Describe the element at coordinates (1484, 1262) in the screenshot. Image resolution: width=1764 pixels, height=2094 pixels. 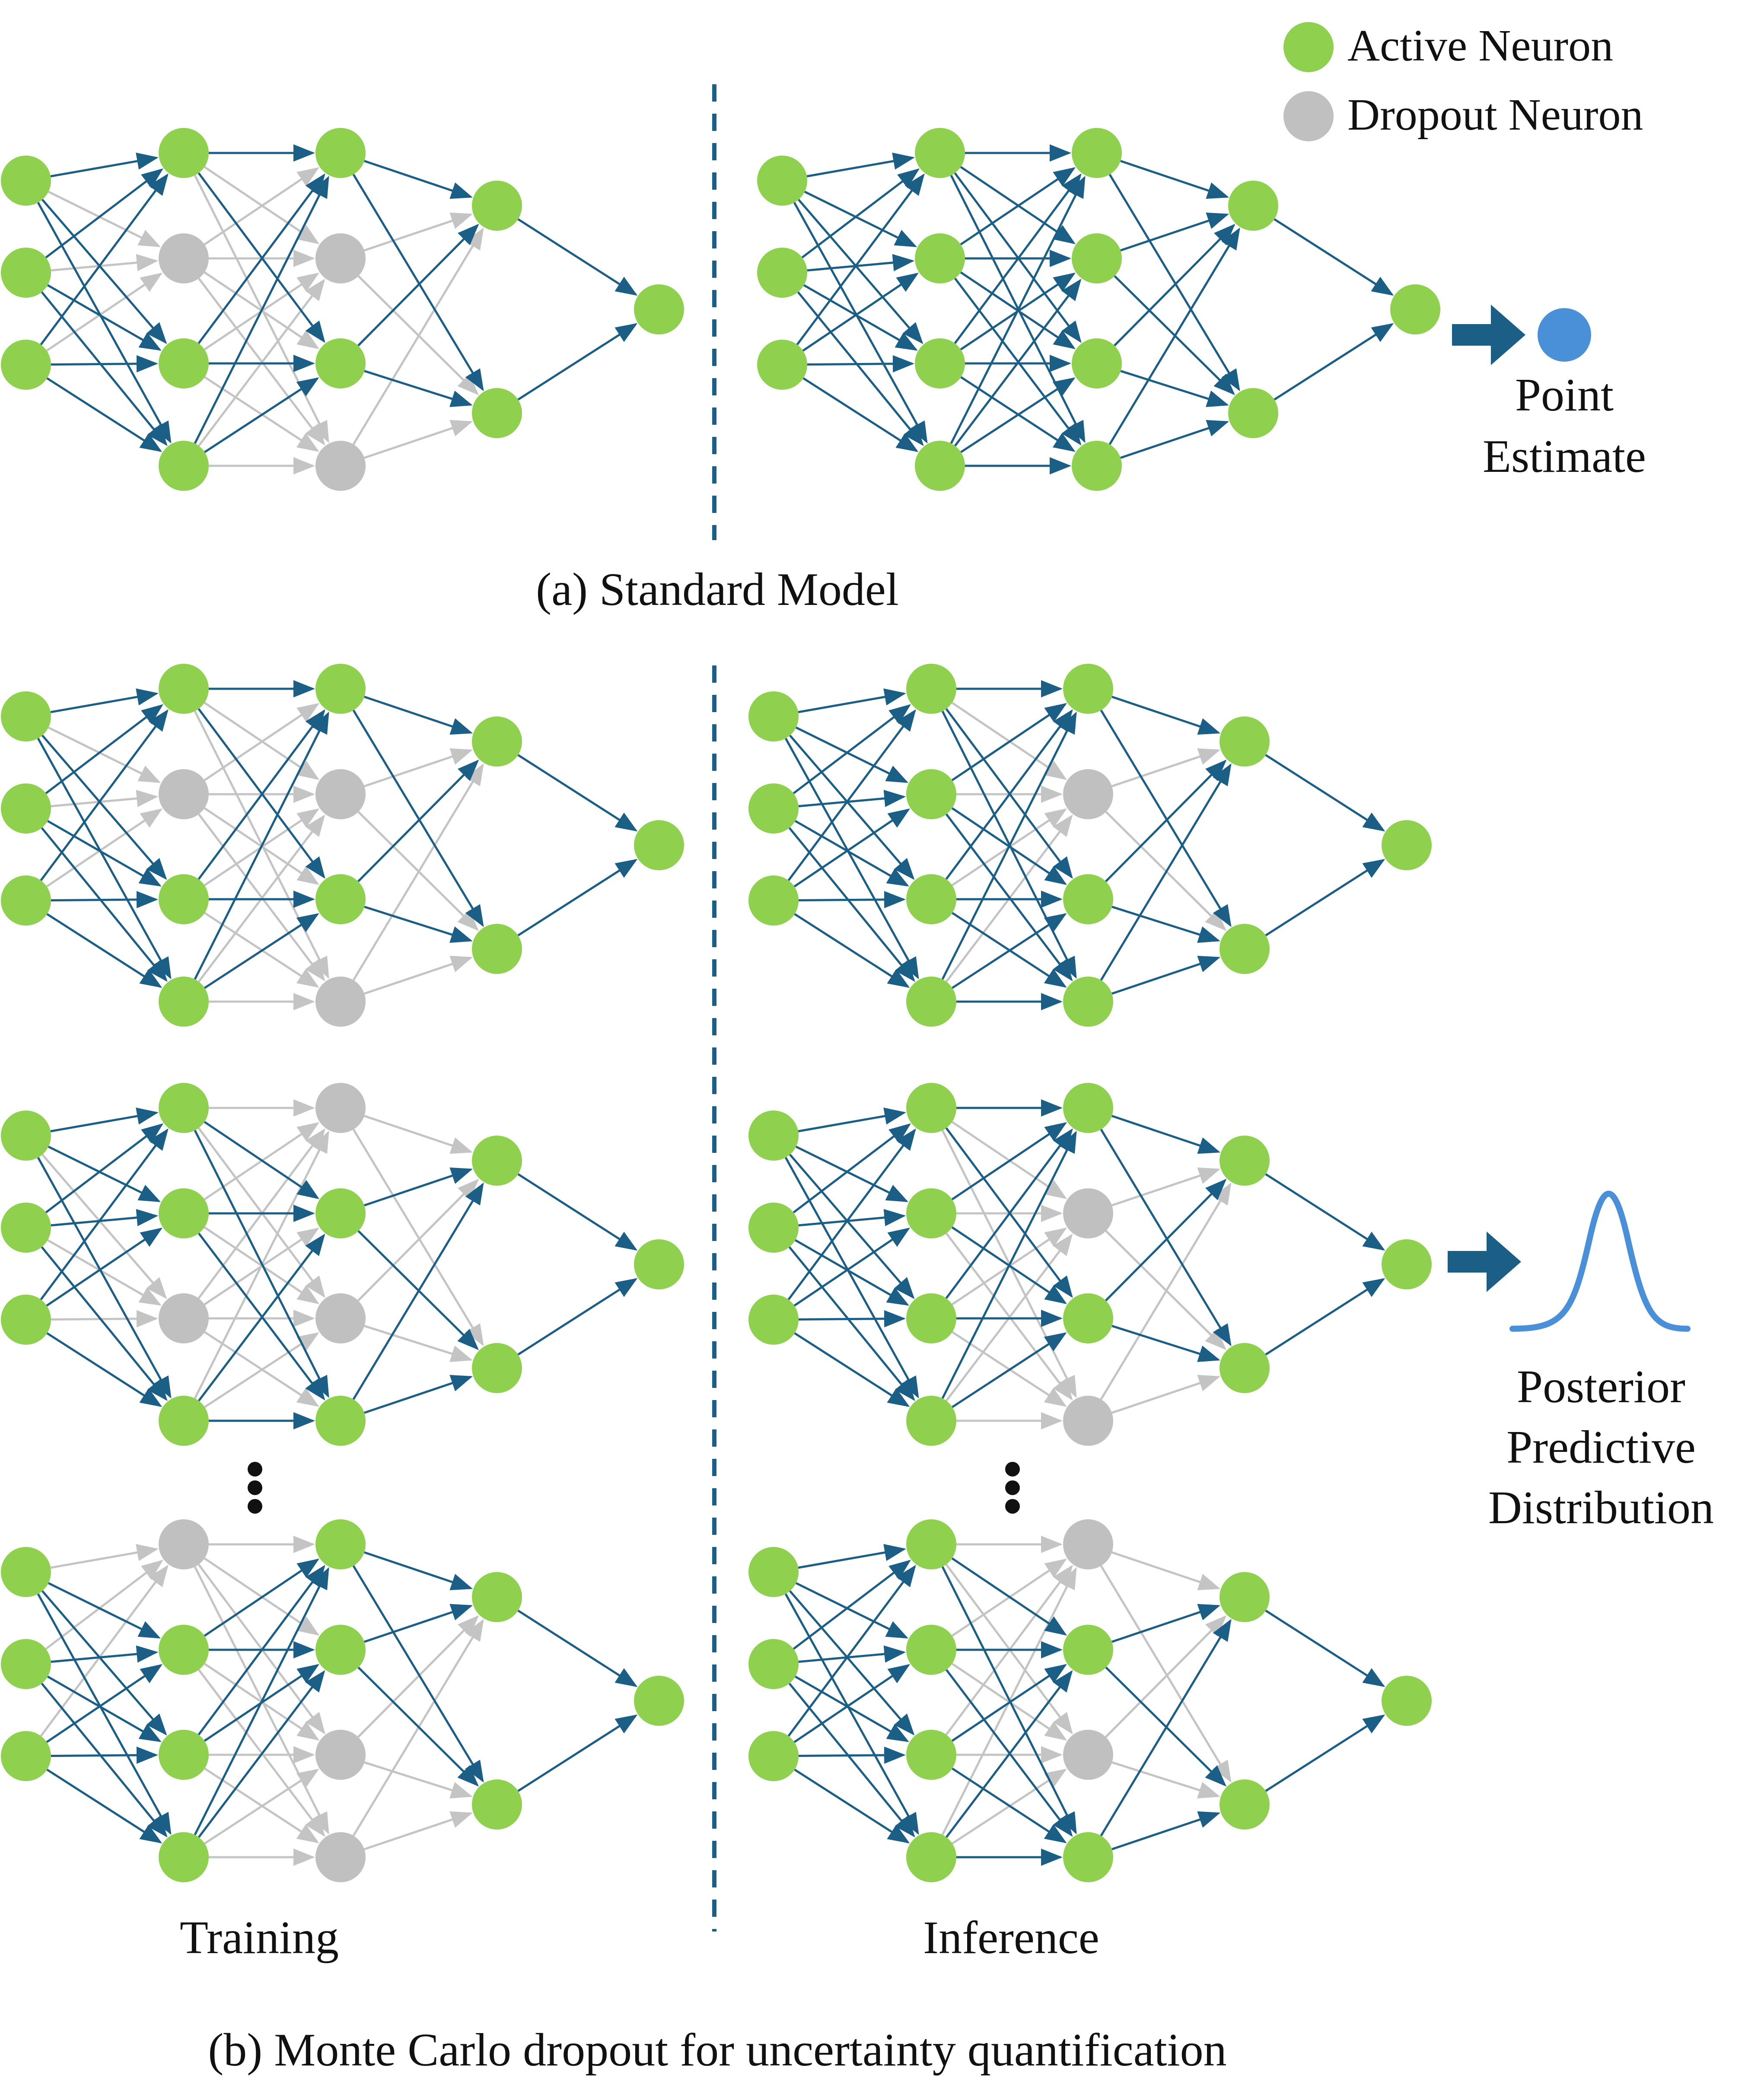
I see `posterior-arrow` at that location.